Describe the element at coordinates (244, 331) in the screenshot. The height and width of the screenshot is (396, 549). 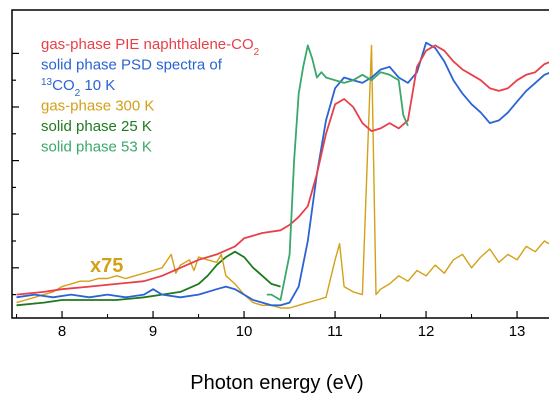
I see `x-tick-label-2: 10` at that location.